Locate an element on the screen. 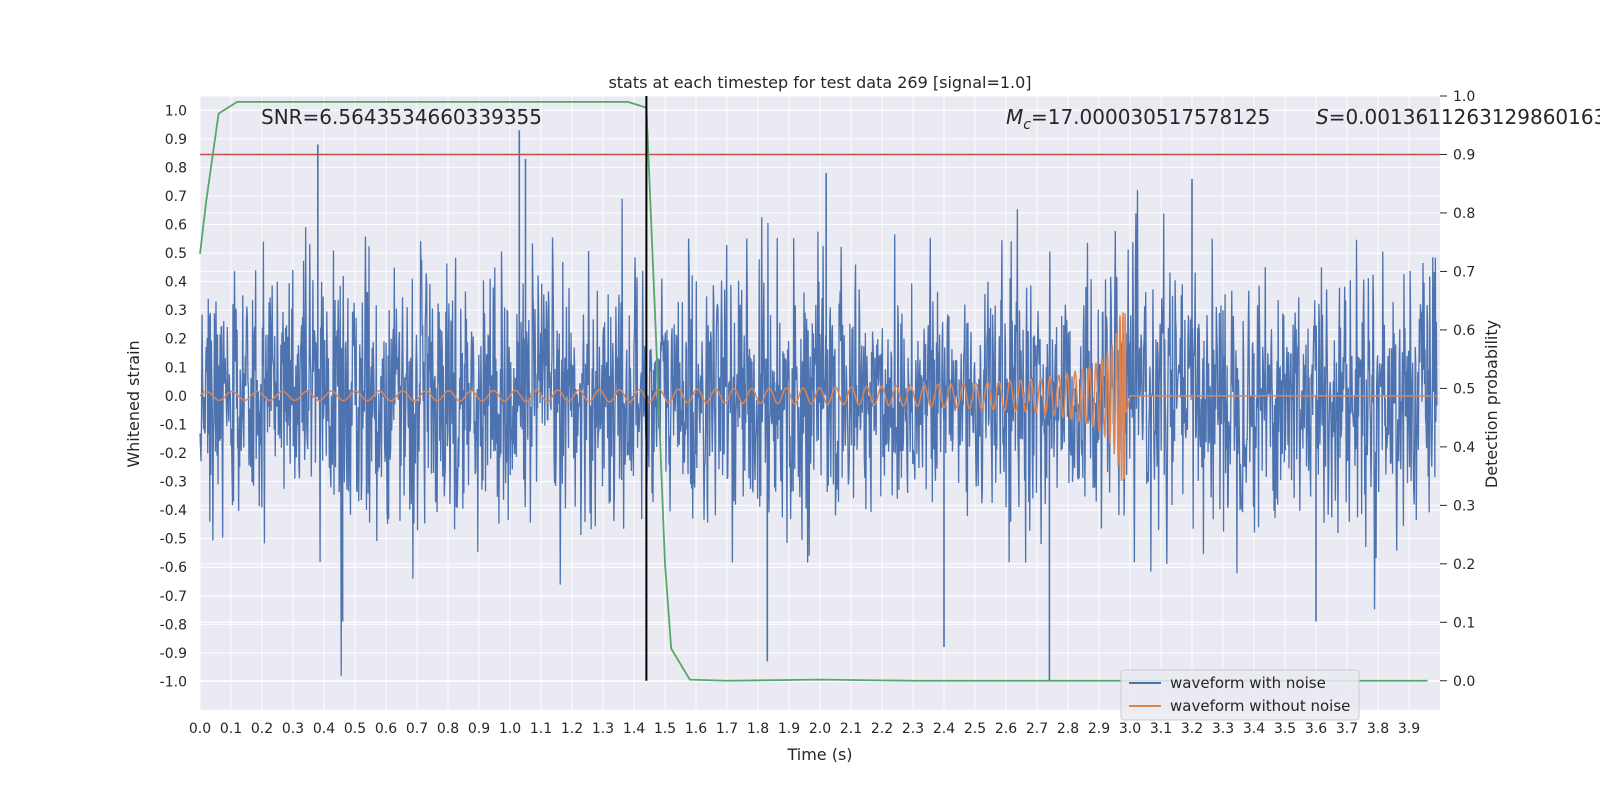 The width and height of the screenshot is (1600, 800). legend-label-noise: waveform with noise is located at coordinates (1248, 683).